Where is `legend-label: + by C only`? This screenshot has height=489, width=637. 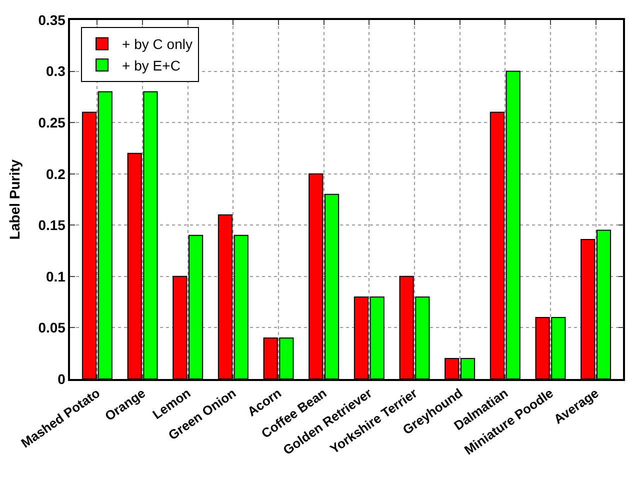 legend-label: + by C only is located at coordinates (157, 44).